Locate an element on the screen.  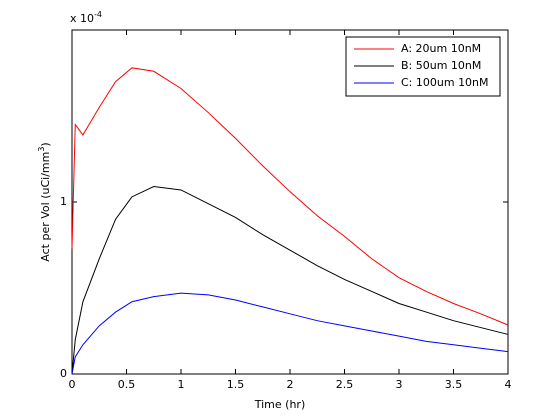
x-tick-label: 0 is located at coordinates (72, 384).